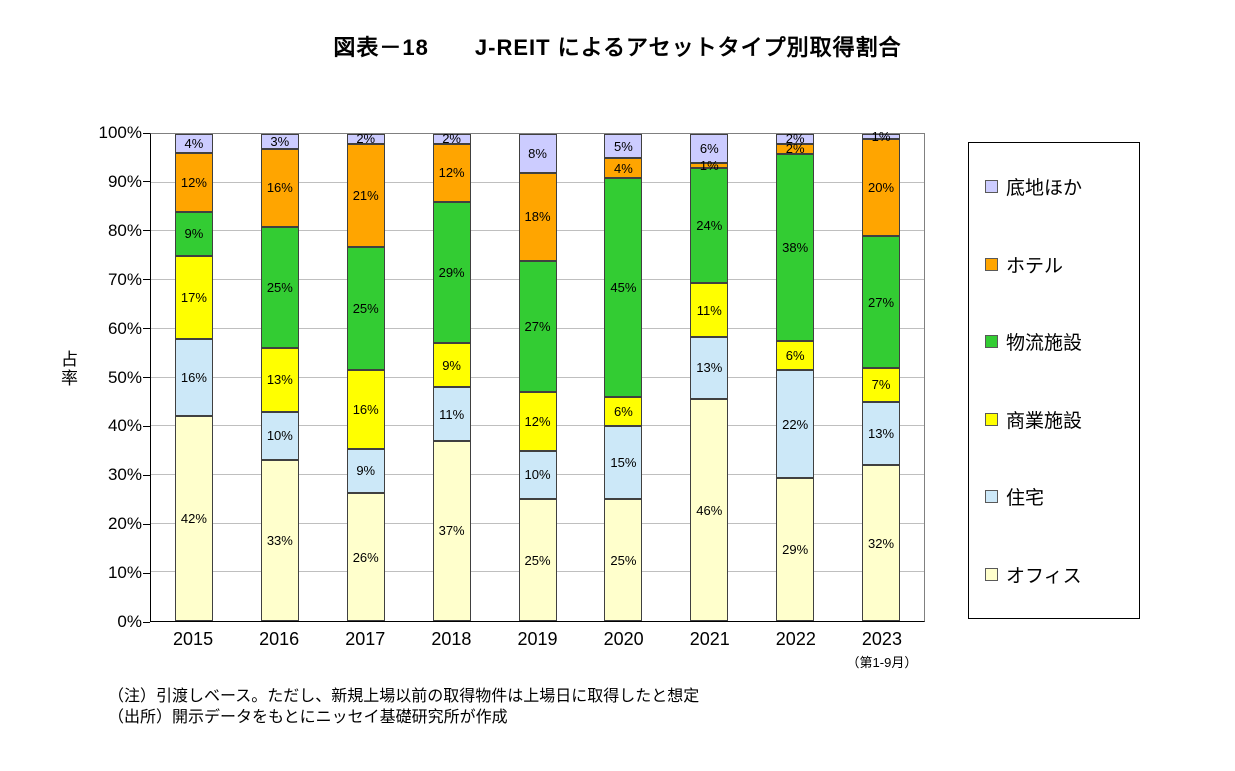  I want to click on segment-商業施設: 6%, so click(623, 411).